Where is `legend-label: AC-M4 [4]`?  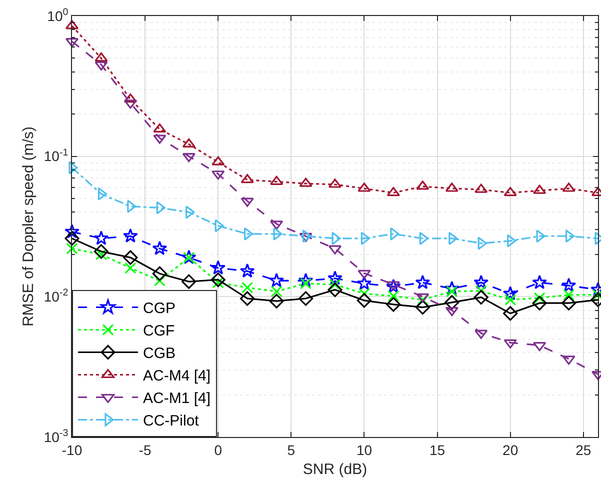
legend-label: AC-M4 [4] is located at coordinates (177, 376).